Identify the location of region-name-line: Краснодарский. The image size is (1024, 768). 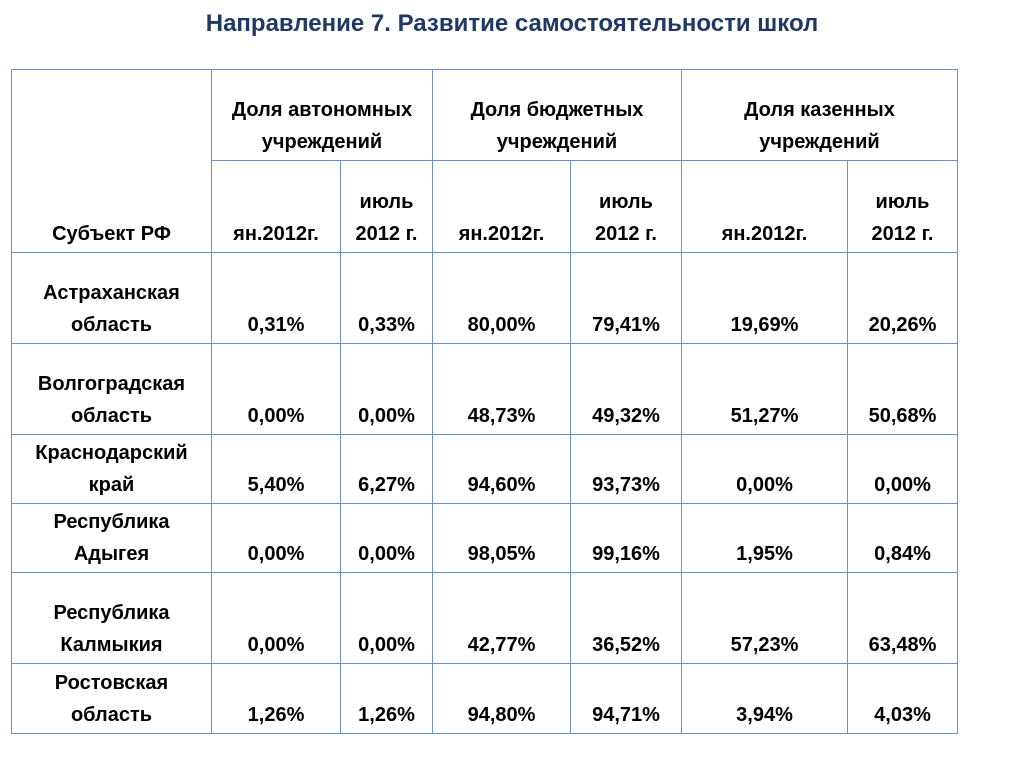
(111, 453).